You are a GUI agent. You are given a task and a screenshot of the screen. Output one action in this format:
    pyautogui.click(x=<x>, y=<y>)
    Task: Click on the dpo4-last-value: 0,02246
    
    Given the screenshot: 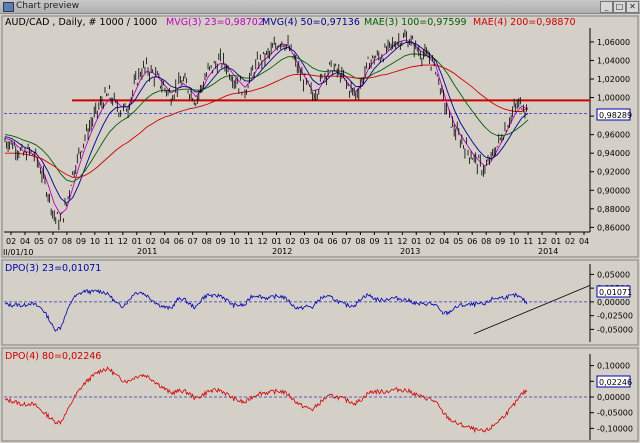 What is the action you would take?
    pyautogui.click(x=615, y=382)
    